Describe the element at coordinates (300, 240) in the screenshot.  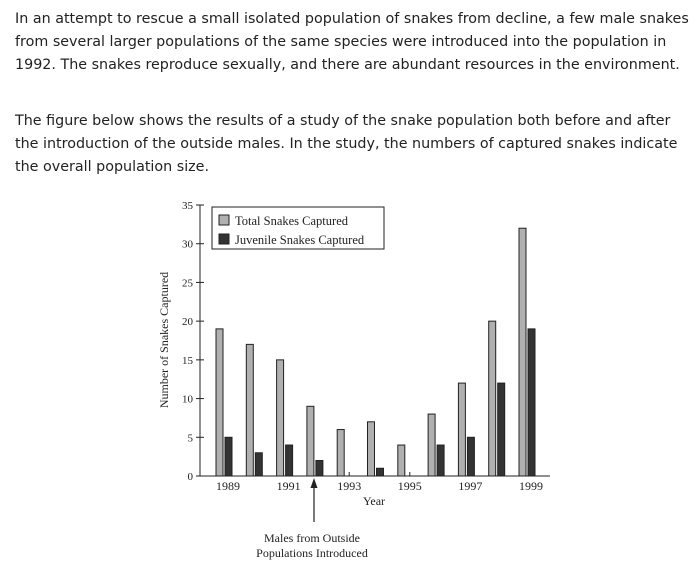
I see `legend-label-juvenile: Juvenile Snakes Captured` at that location.